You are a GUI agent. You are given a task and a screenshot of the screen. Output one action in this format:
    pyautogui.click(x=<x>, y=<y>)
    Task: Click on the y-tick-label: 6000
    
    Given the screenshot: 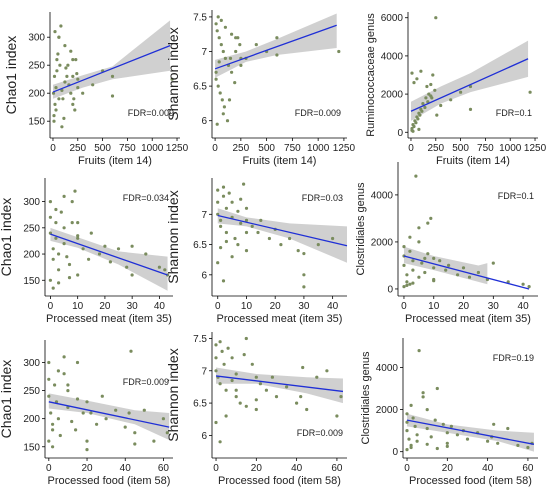 What is the action you would take?
    pyautogui.click(x=392, y=18)
    